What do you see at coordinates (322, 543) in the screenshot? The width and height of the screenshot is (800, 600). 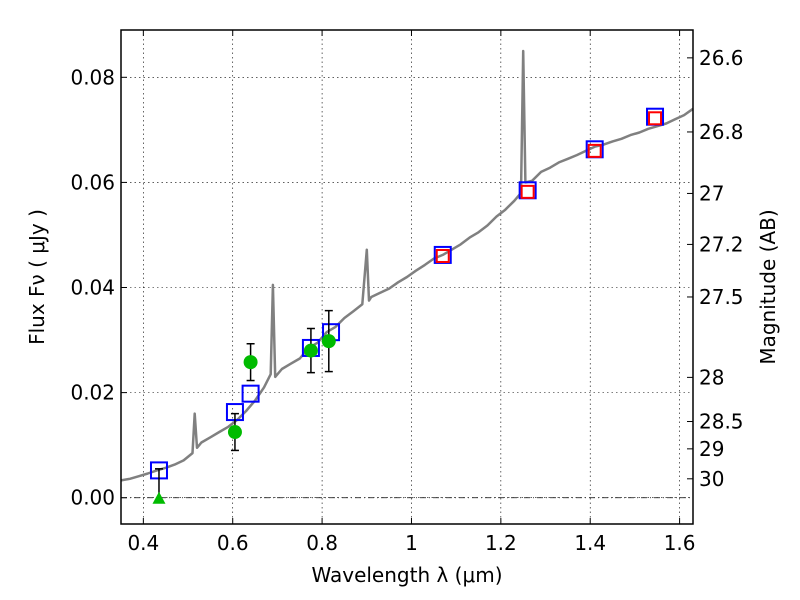 I see `x-tick-label: 0.8` at bounding box center [322, 543].